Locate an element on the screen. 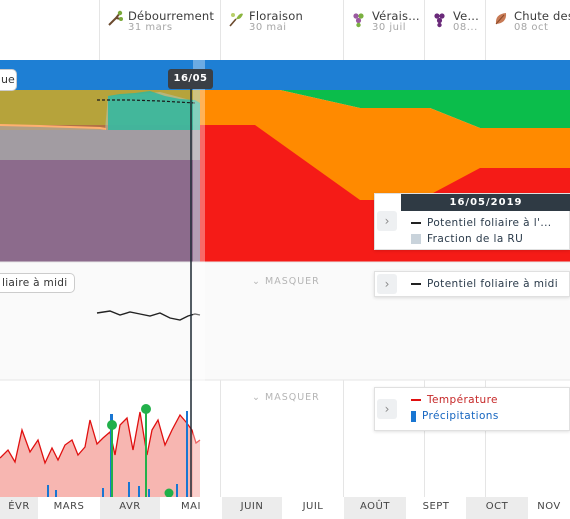 This screenshot has height=519, width=570. month-tick: NOV is located at coordinates (549, 506).